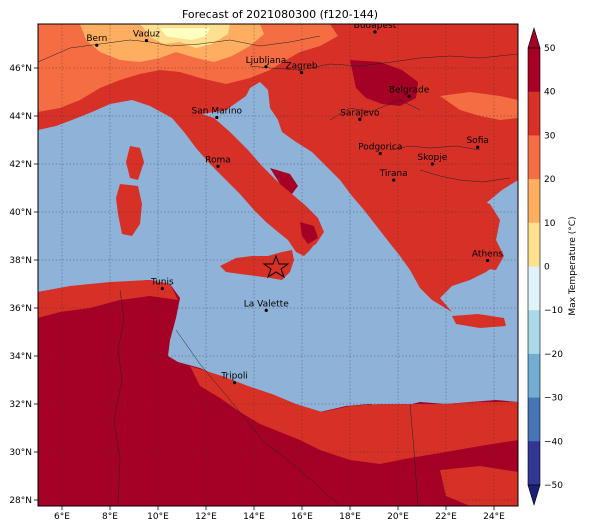 The image size is (592, 529). Describe the element at coordinates (479, 106) in the screenshot. I see `balkan-warm-strip` at that location.